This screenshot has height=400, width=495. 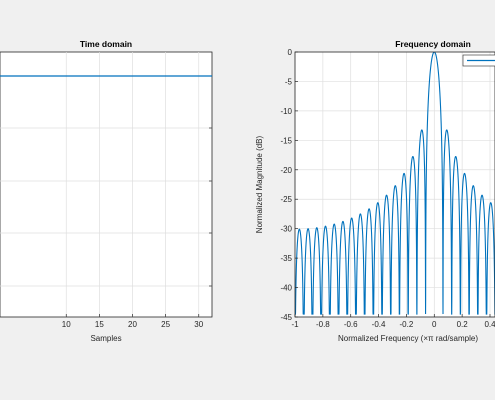 I want to click on freq-x-tick-label: -1, so click(x=295, y=324).